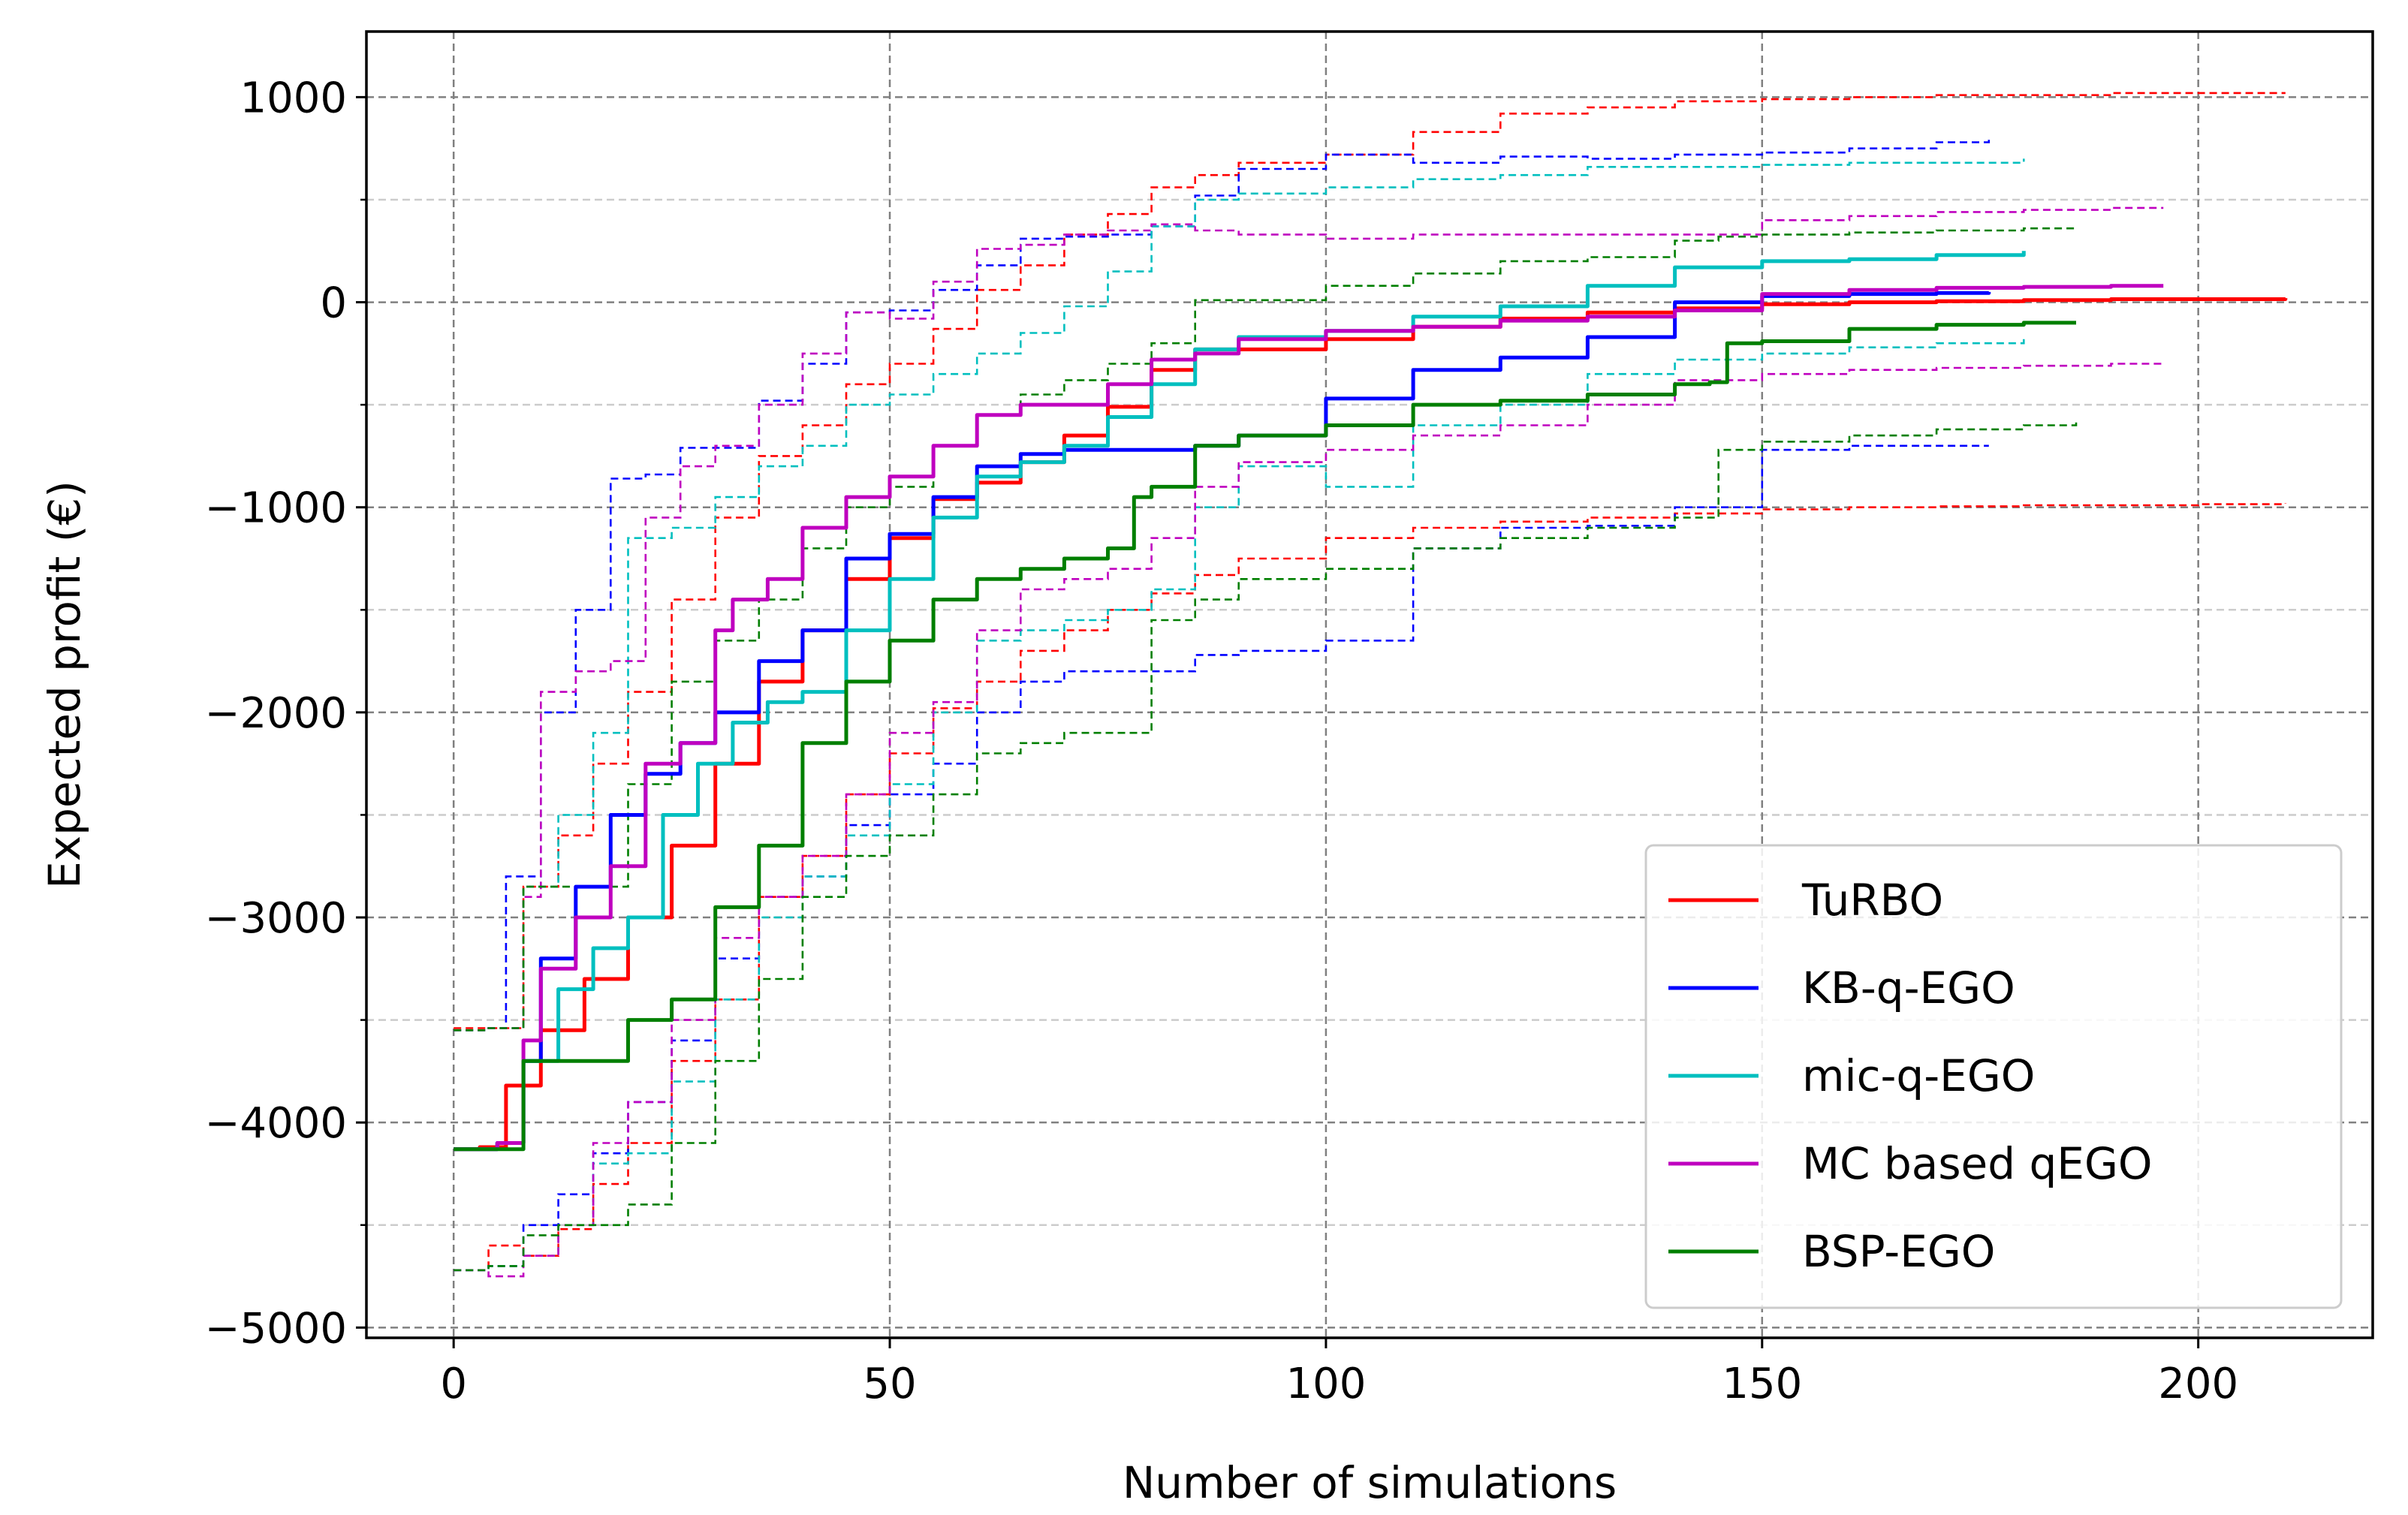  Describe the element at coordinates (334, 304) in the screenshot. I see `y-tick-label: 0` at that location.